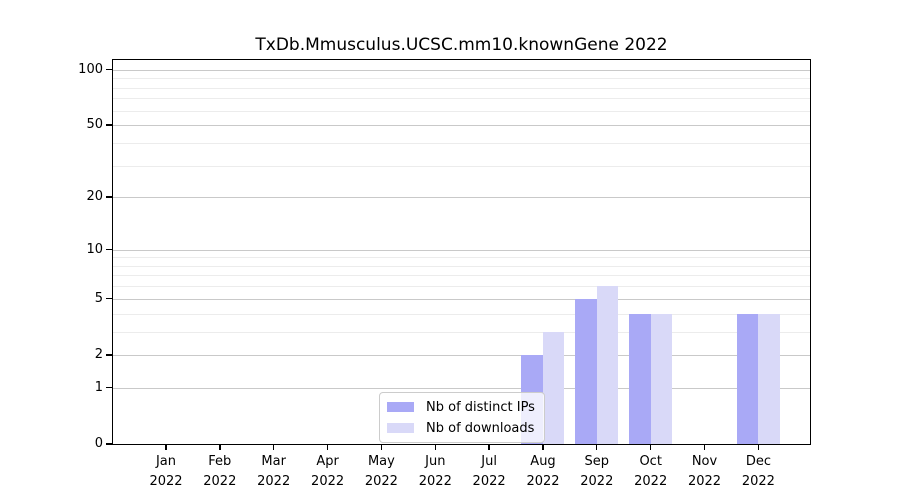  What do you see at coordinates (98, 354) in the screenshot?
I see `y-tick-label-2: 2` at bounding box center [98, 354].